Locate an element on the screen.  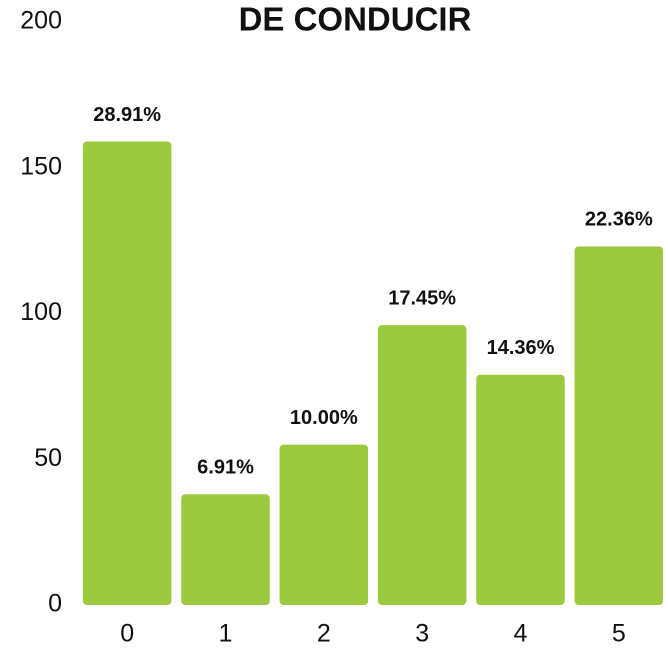
bar-label: 6.91% is located at coordinates (225, 468).